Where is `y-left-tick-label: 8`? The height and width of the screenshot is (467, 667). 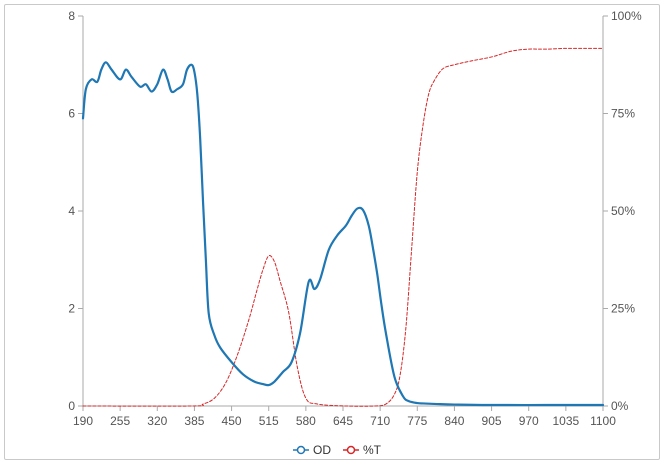
y-left-tick-label: 8 is located at coordinates (71, 16).